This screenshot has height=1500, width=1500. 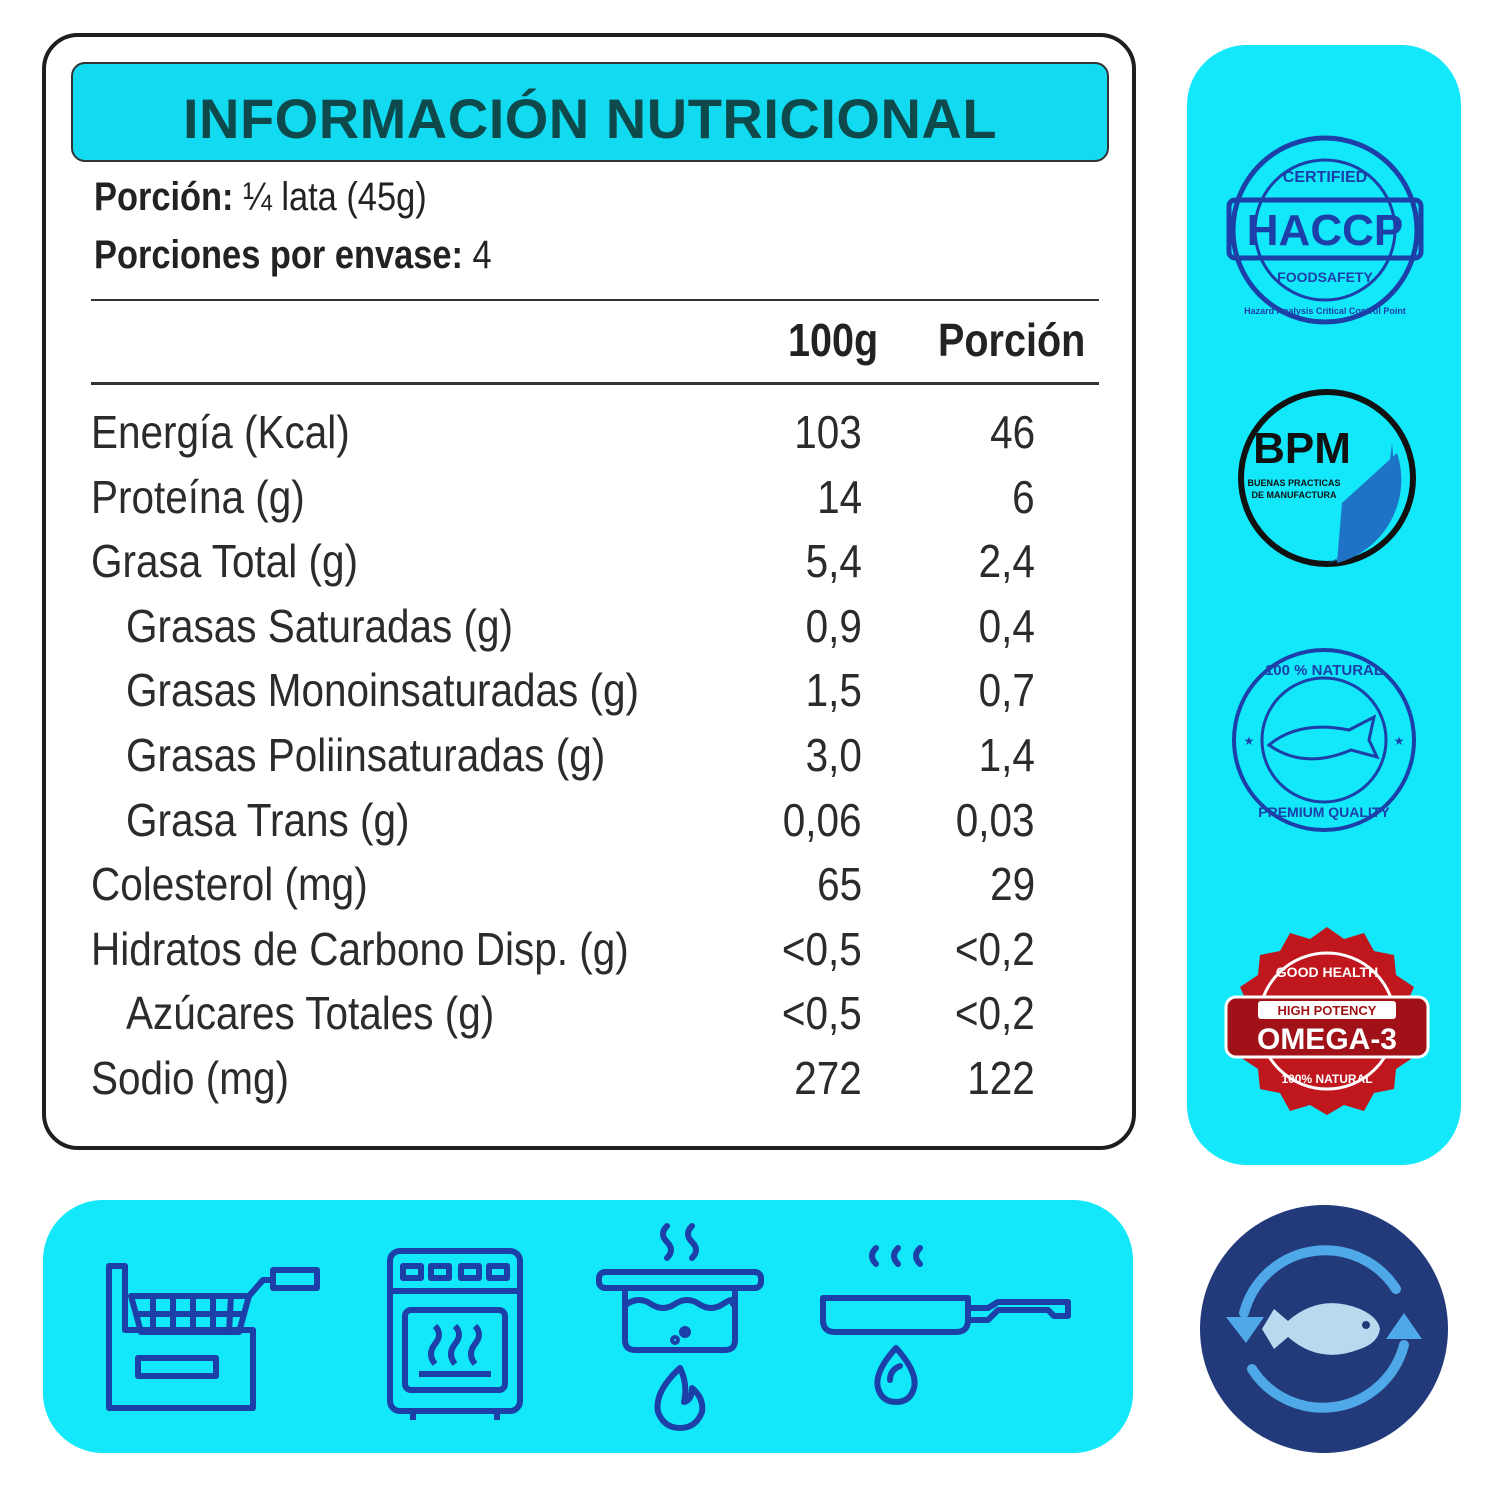 I want to click on haccp-main-text: HACCP, so click(x=1325, y=230).